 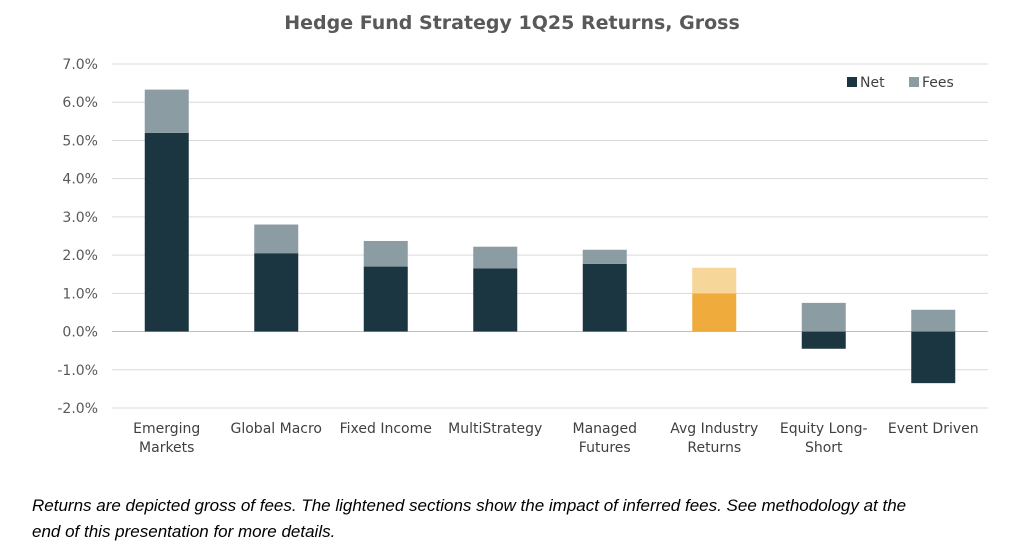 What do you see at coordinates (80, 141) in the screenshot?
I see `y-tick-label: 5.0%` at bounding box center [80, 141].